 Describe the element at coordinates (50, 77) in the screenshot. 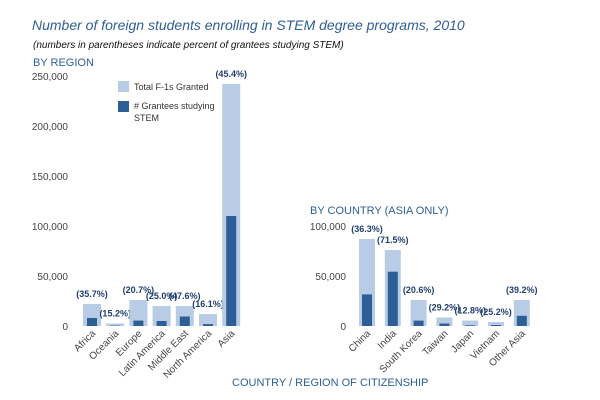

I see `region-ytick-label: 250,000` at that location.